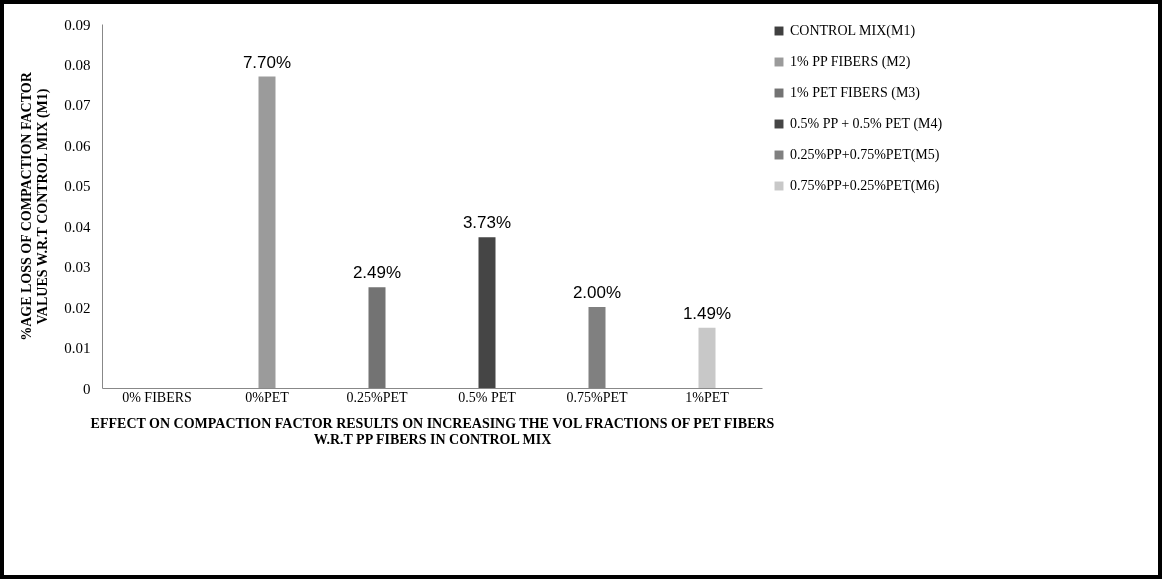  Describe the element at coordinates (865, 155) in the screenshot. I see `legend-label: 0.25%PP+0.75%PET(M5)` at that location.